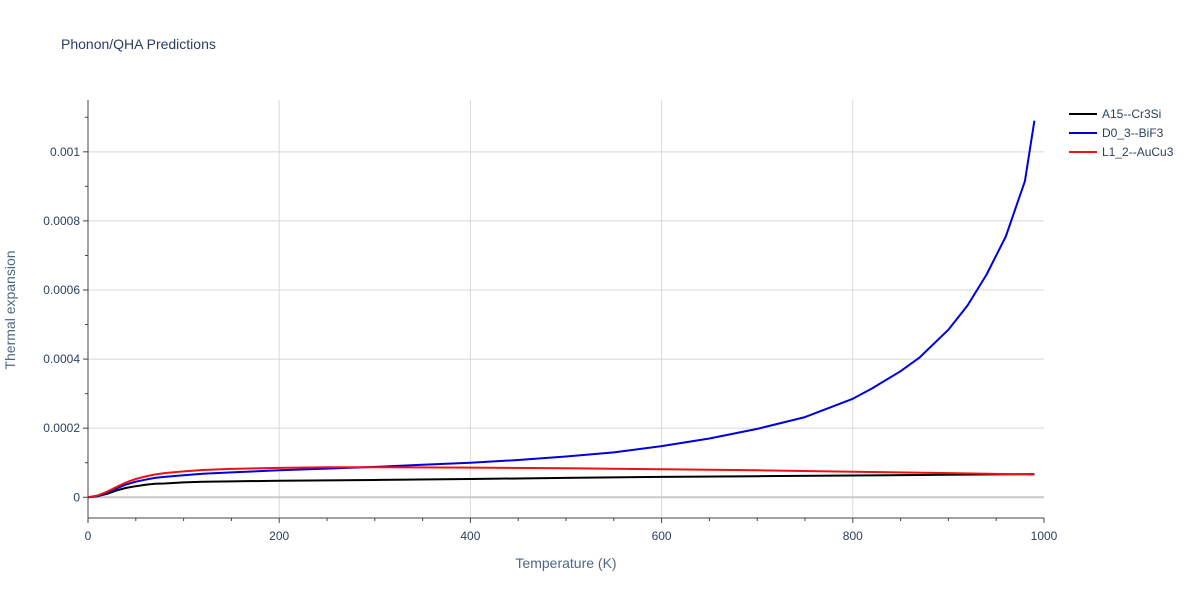  What do you see at coordinates (10, 309) in the screenshot?
I see `y-axis-title: Thermal expansion` at bounding box center [10, 309].